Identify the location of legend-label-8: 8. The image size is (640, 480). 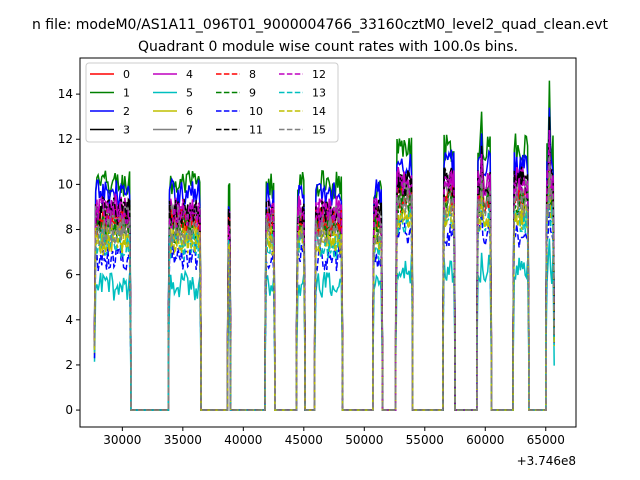
(252, 74).